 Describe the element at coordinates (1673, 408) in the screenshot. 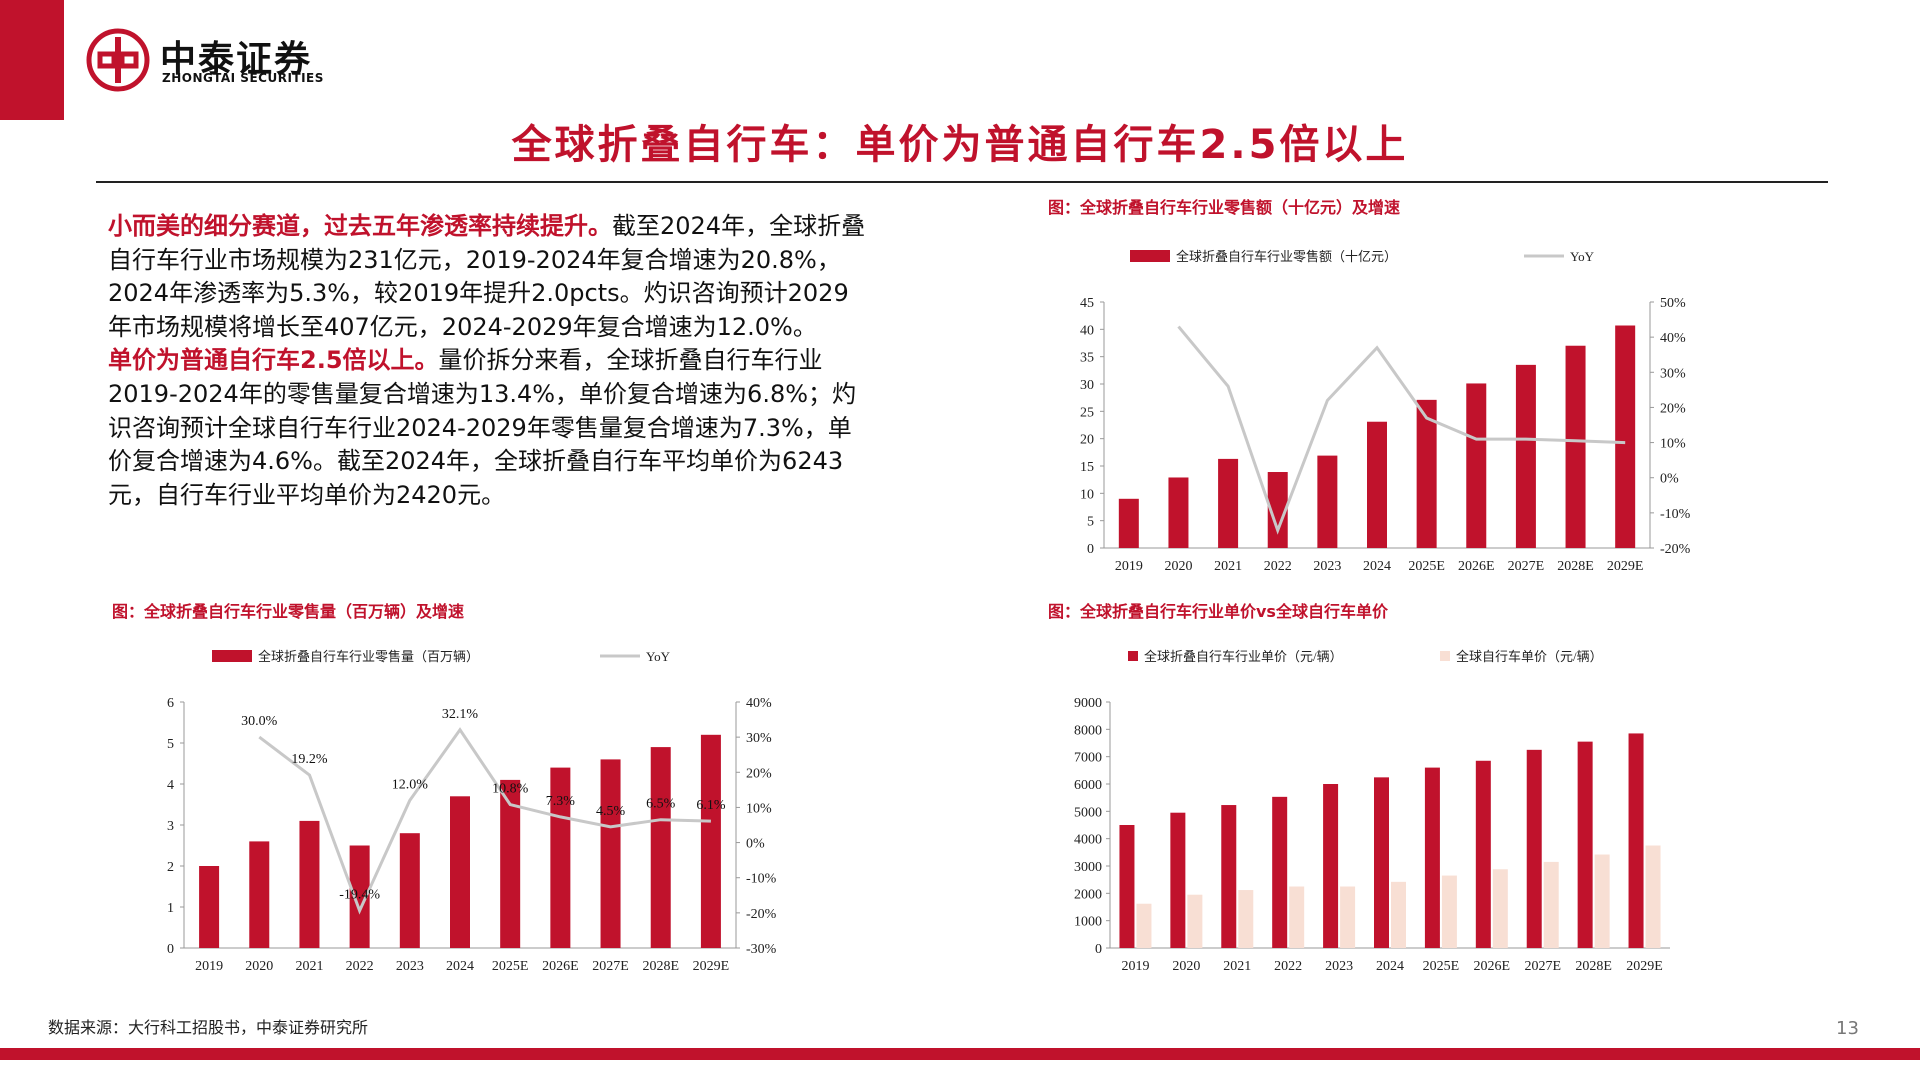

I see `y-tick-label-right: 20%` at that location.